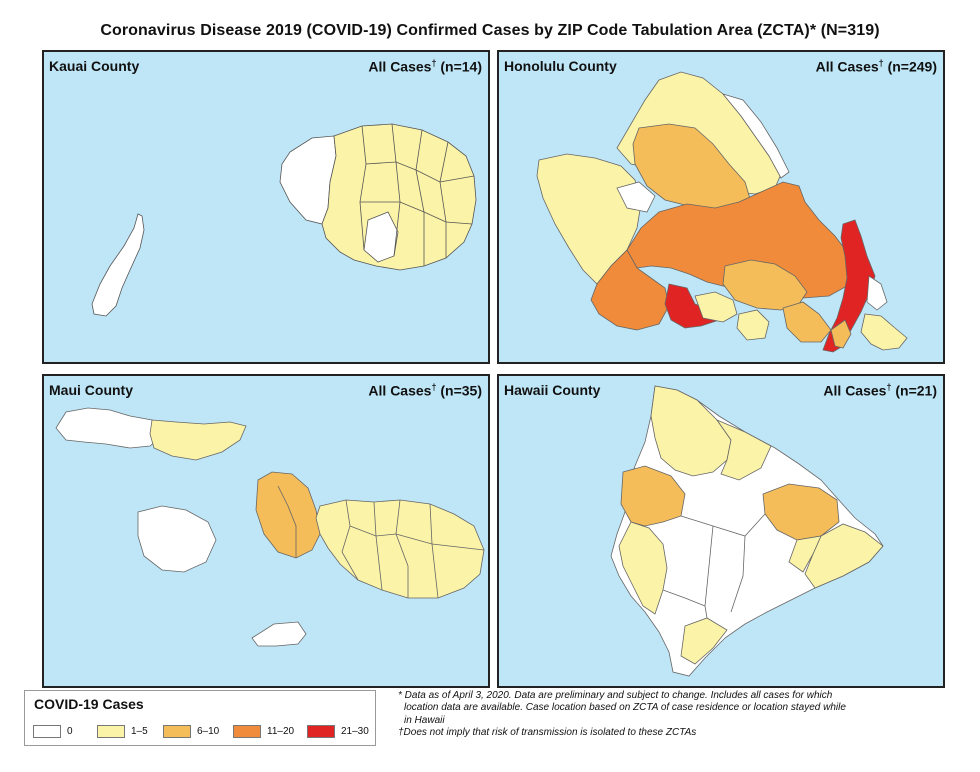 The image size is (980, 772). I want to click on panel-name: Kauai County, so click(94, 66).